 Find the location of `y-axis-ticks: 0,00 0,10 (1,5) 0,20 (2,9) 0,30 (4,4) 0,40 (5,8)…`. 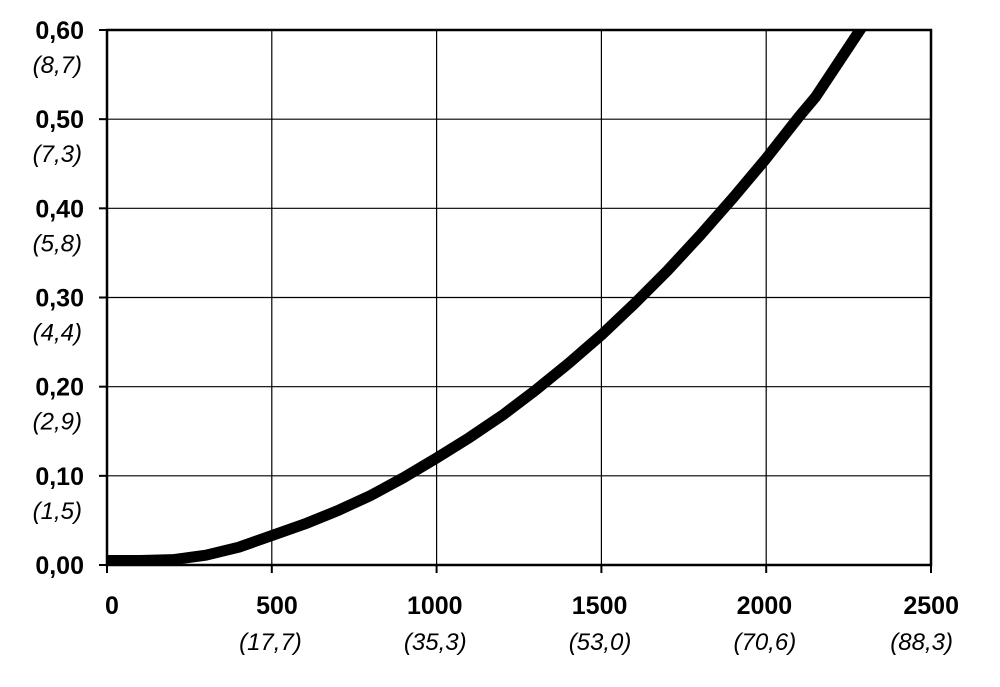

y-axis-ticks: 0,00 0,10 (1,5) 0,20 (2,9) 0,30 (4,4) 0,40 (5,8)… is located at coordinates (70, 298).